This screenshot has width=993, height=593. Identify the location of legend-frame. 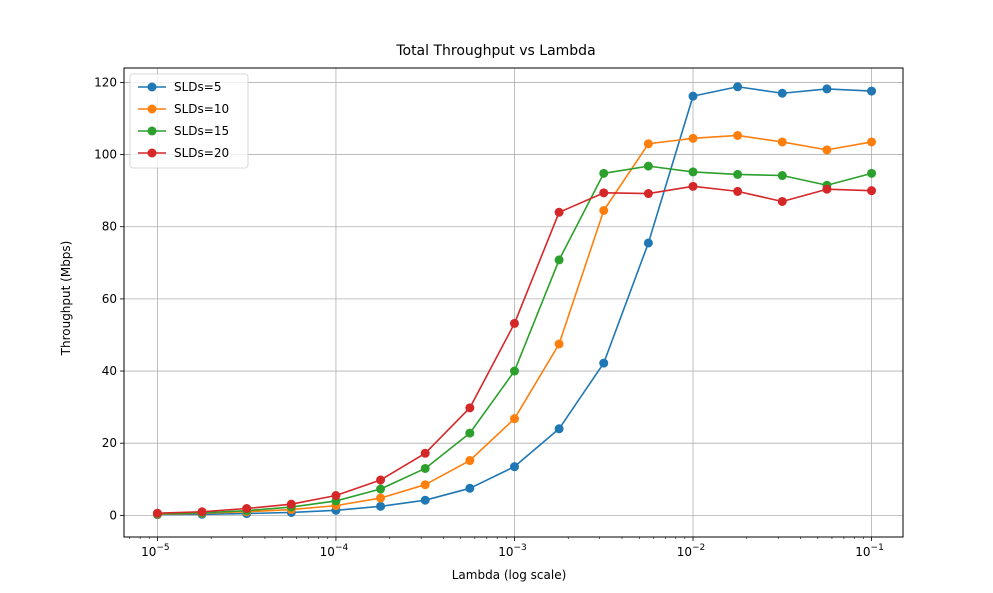
(189, 121).